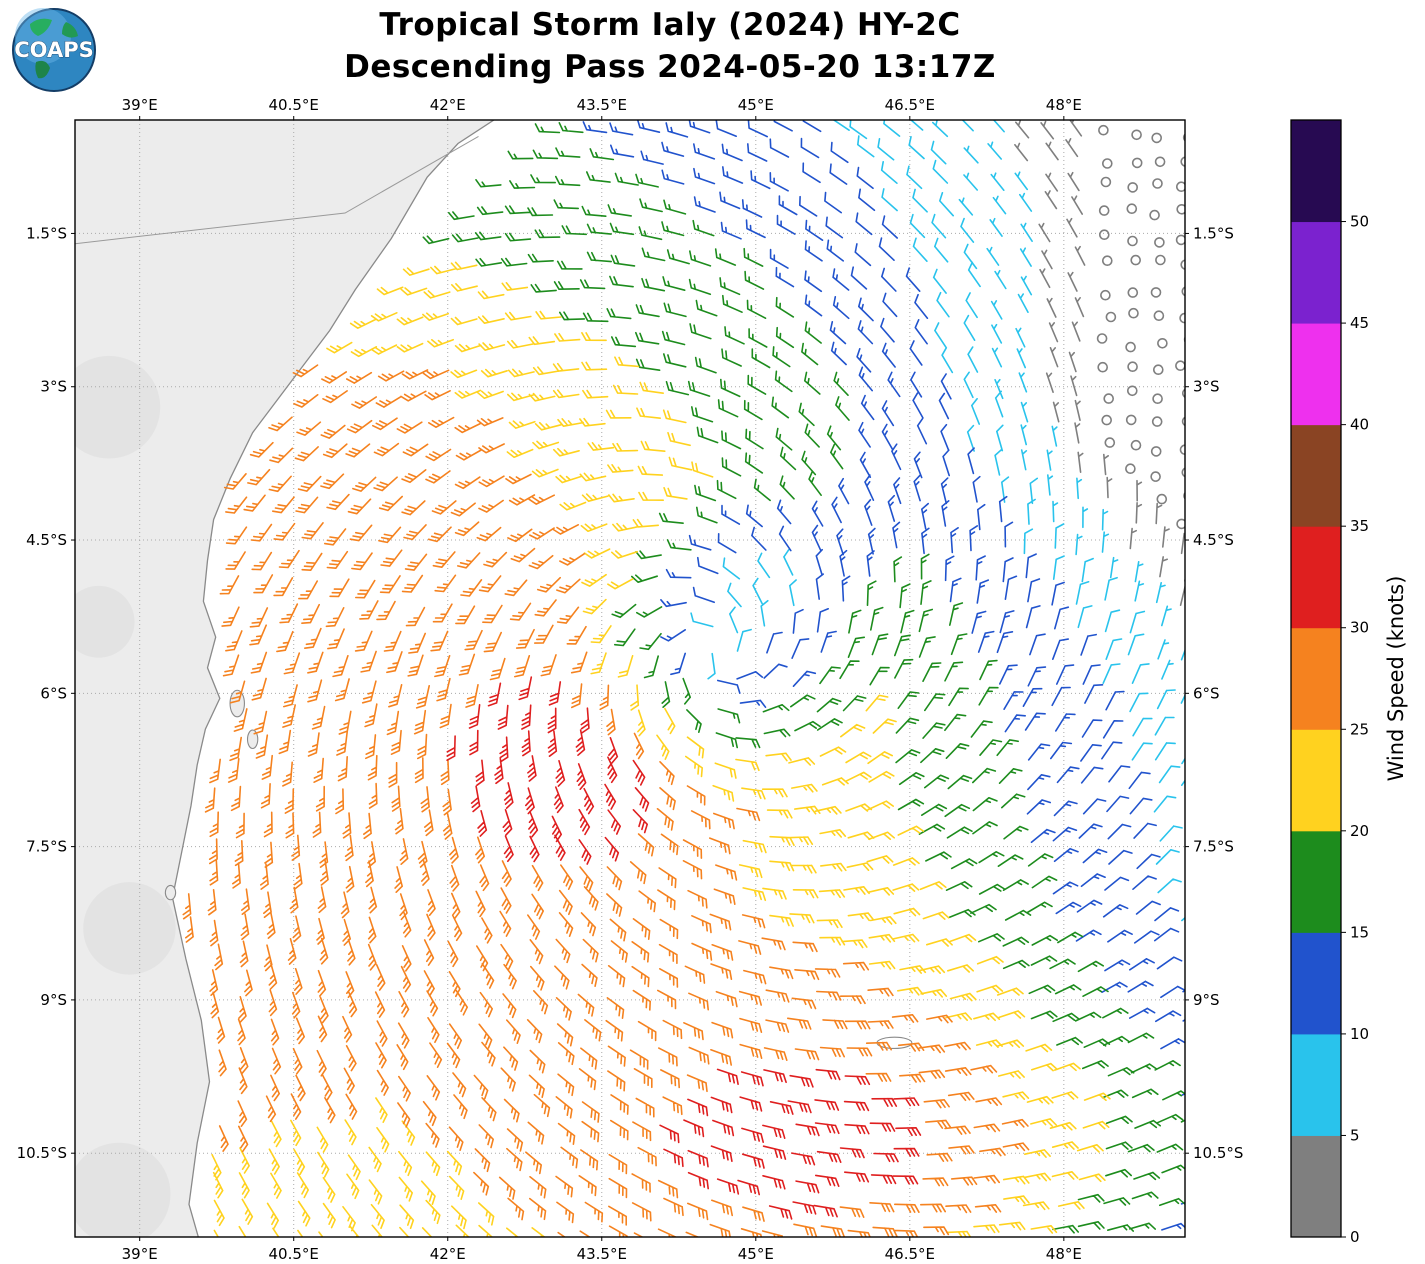 The height and width of the screenshot is (1264, 1425). I want to click on colorbar-tick-label: 30, so click(1359, 628).